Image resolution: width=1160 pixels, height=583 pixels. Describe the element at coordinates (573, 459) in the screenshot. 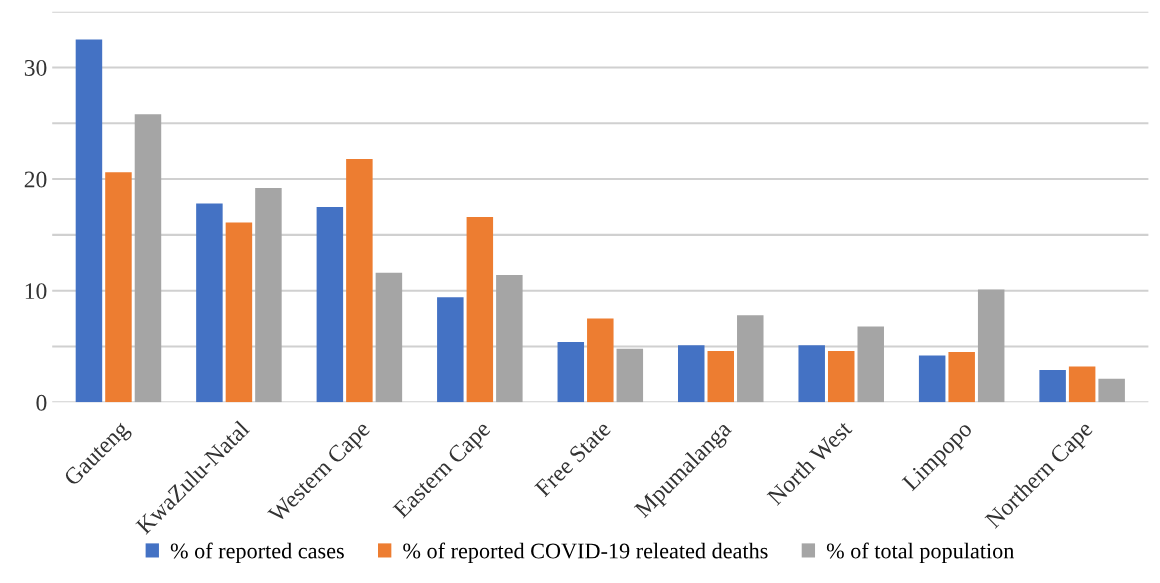

I see `x-tick-label: Free State` at that location.